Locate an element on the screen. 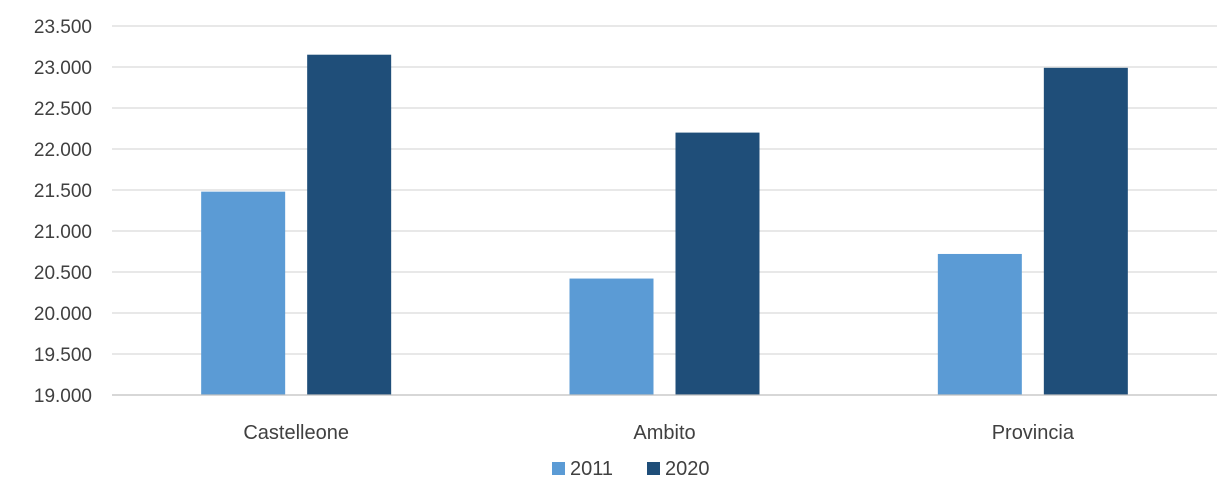 The image size is (1222, 497). bar-provincia-2011 is located at coordinates (979, 324).